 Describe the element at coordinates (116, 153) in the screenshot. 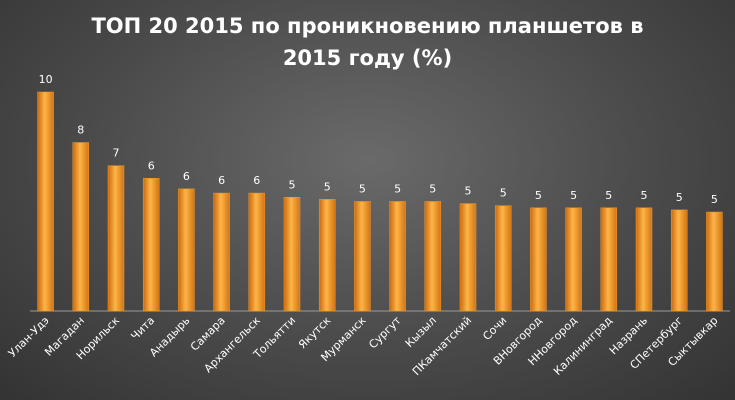

I see `value-label: 7` at that location.